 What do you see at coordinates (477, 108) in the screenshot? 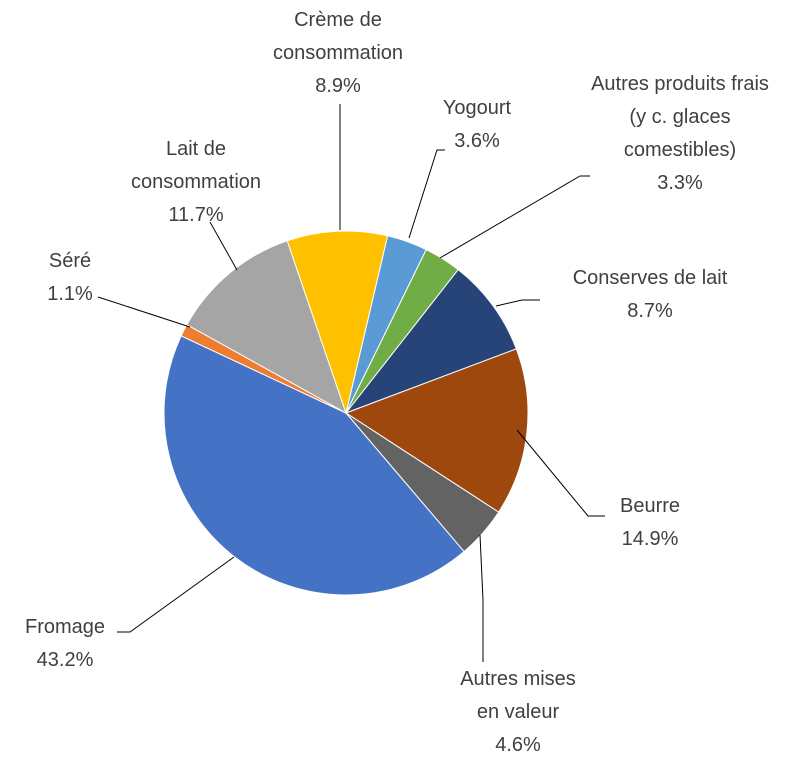
I see `category-label: Yogourt` at bounding box center [477, 108].